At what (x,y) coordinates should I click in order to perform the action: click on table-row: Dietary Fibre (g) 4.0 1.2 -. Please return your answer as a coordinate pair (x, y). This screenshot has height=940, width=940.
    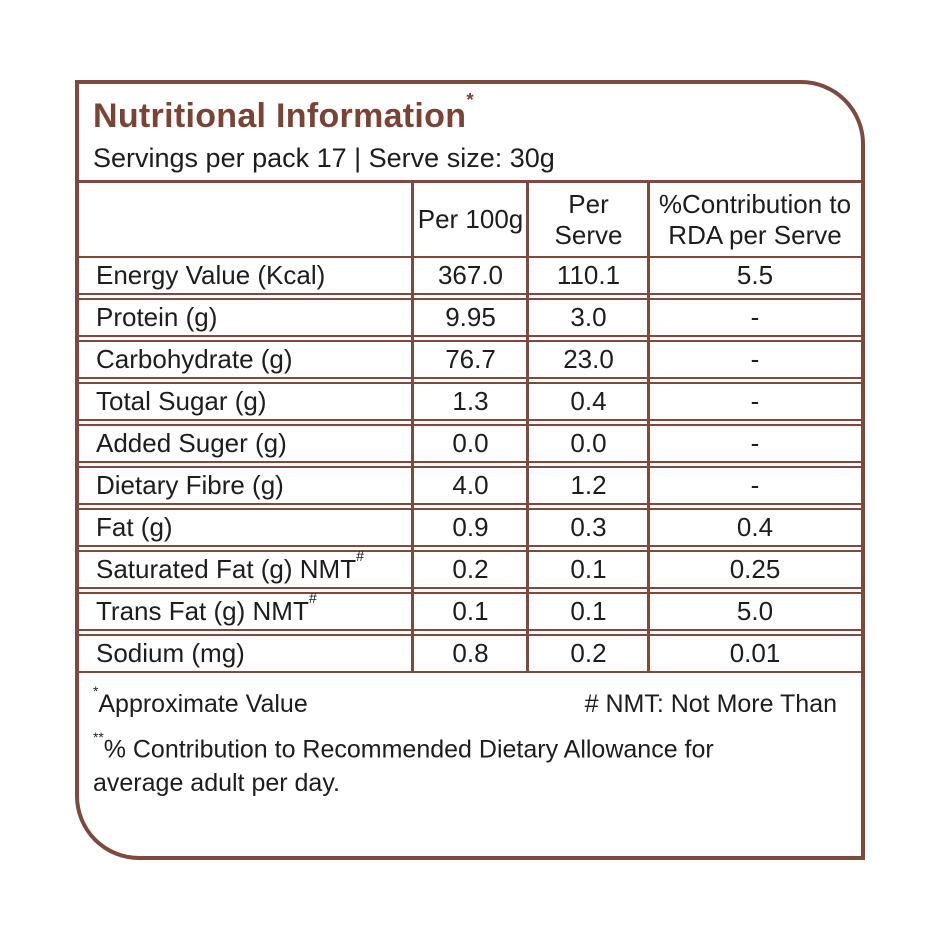
    Looking at the image, I should click on (470, 485).